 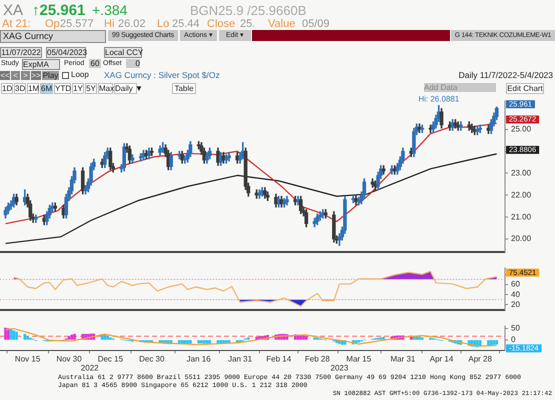 What do you see at coordinates (521, 217) in the screenshot?
I see `y-tick-label: 21.00` at bounding box center [521, 217].